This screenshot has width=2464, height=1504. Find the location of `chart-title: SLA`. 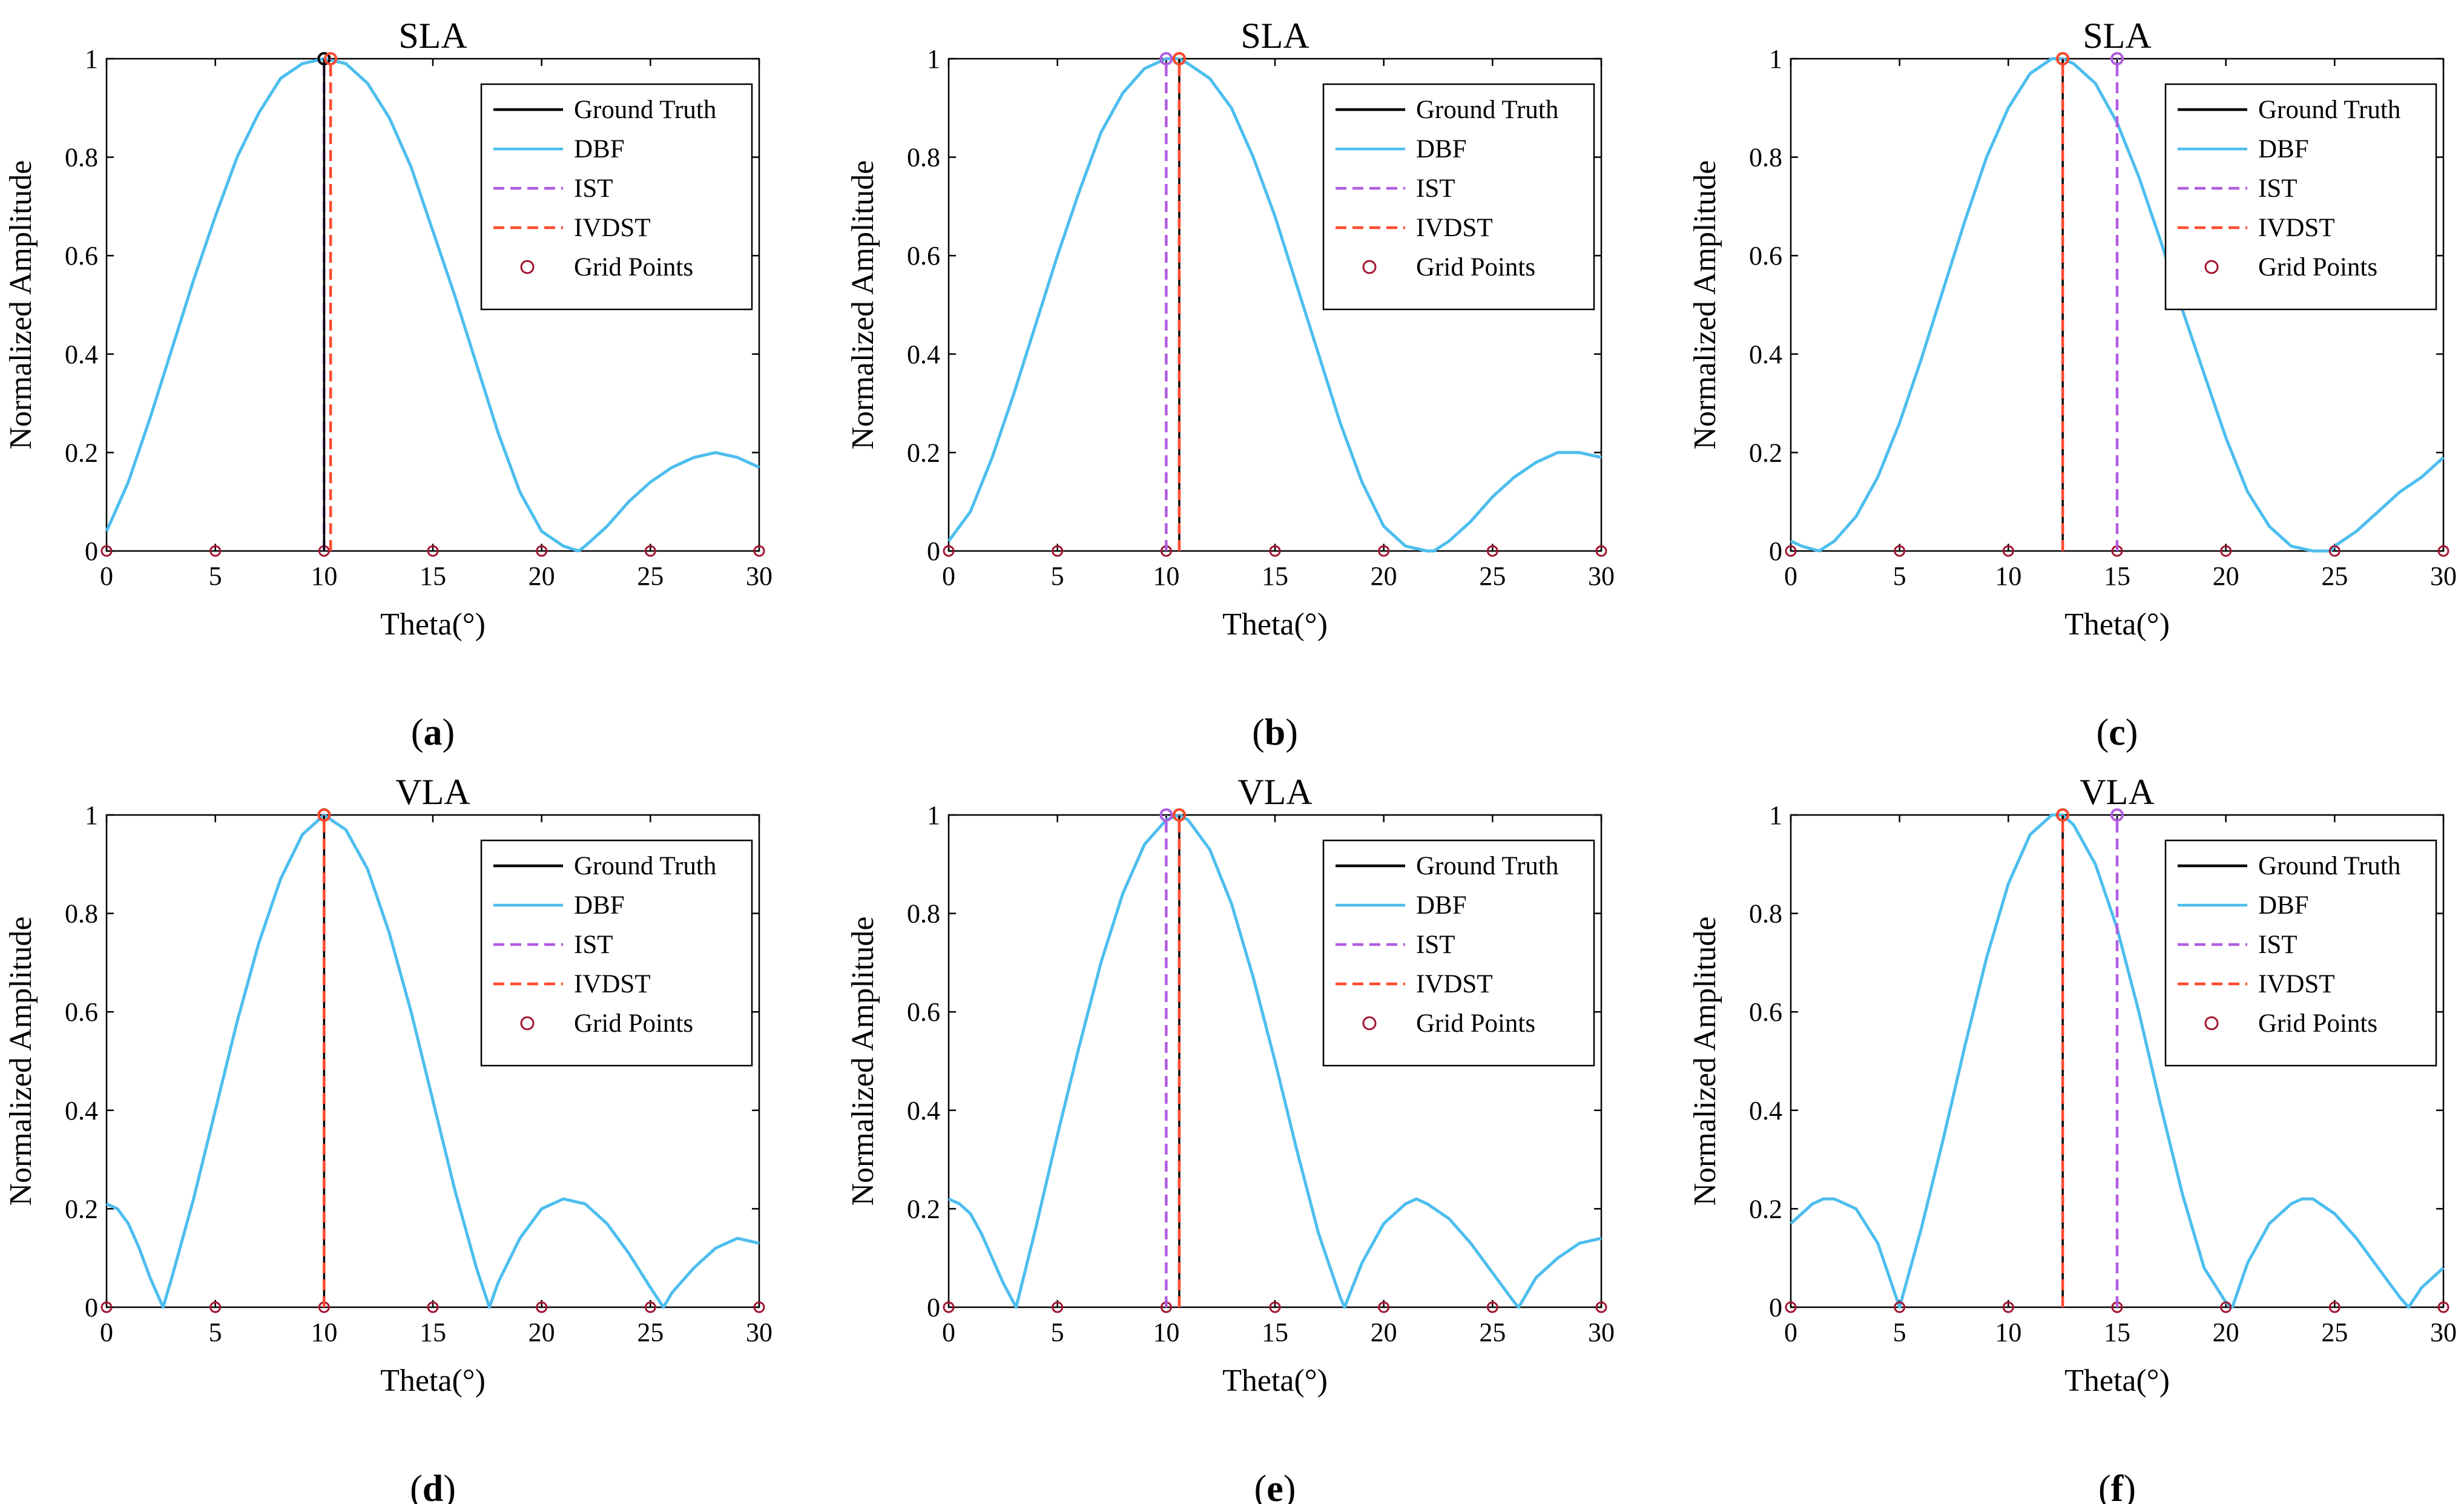

chart-title: SLA is located at coordinates (1274, 36).